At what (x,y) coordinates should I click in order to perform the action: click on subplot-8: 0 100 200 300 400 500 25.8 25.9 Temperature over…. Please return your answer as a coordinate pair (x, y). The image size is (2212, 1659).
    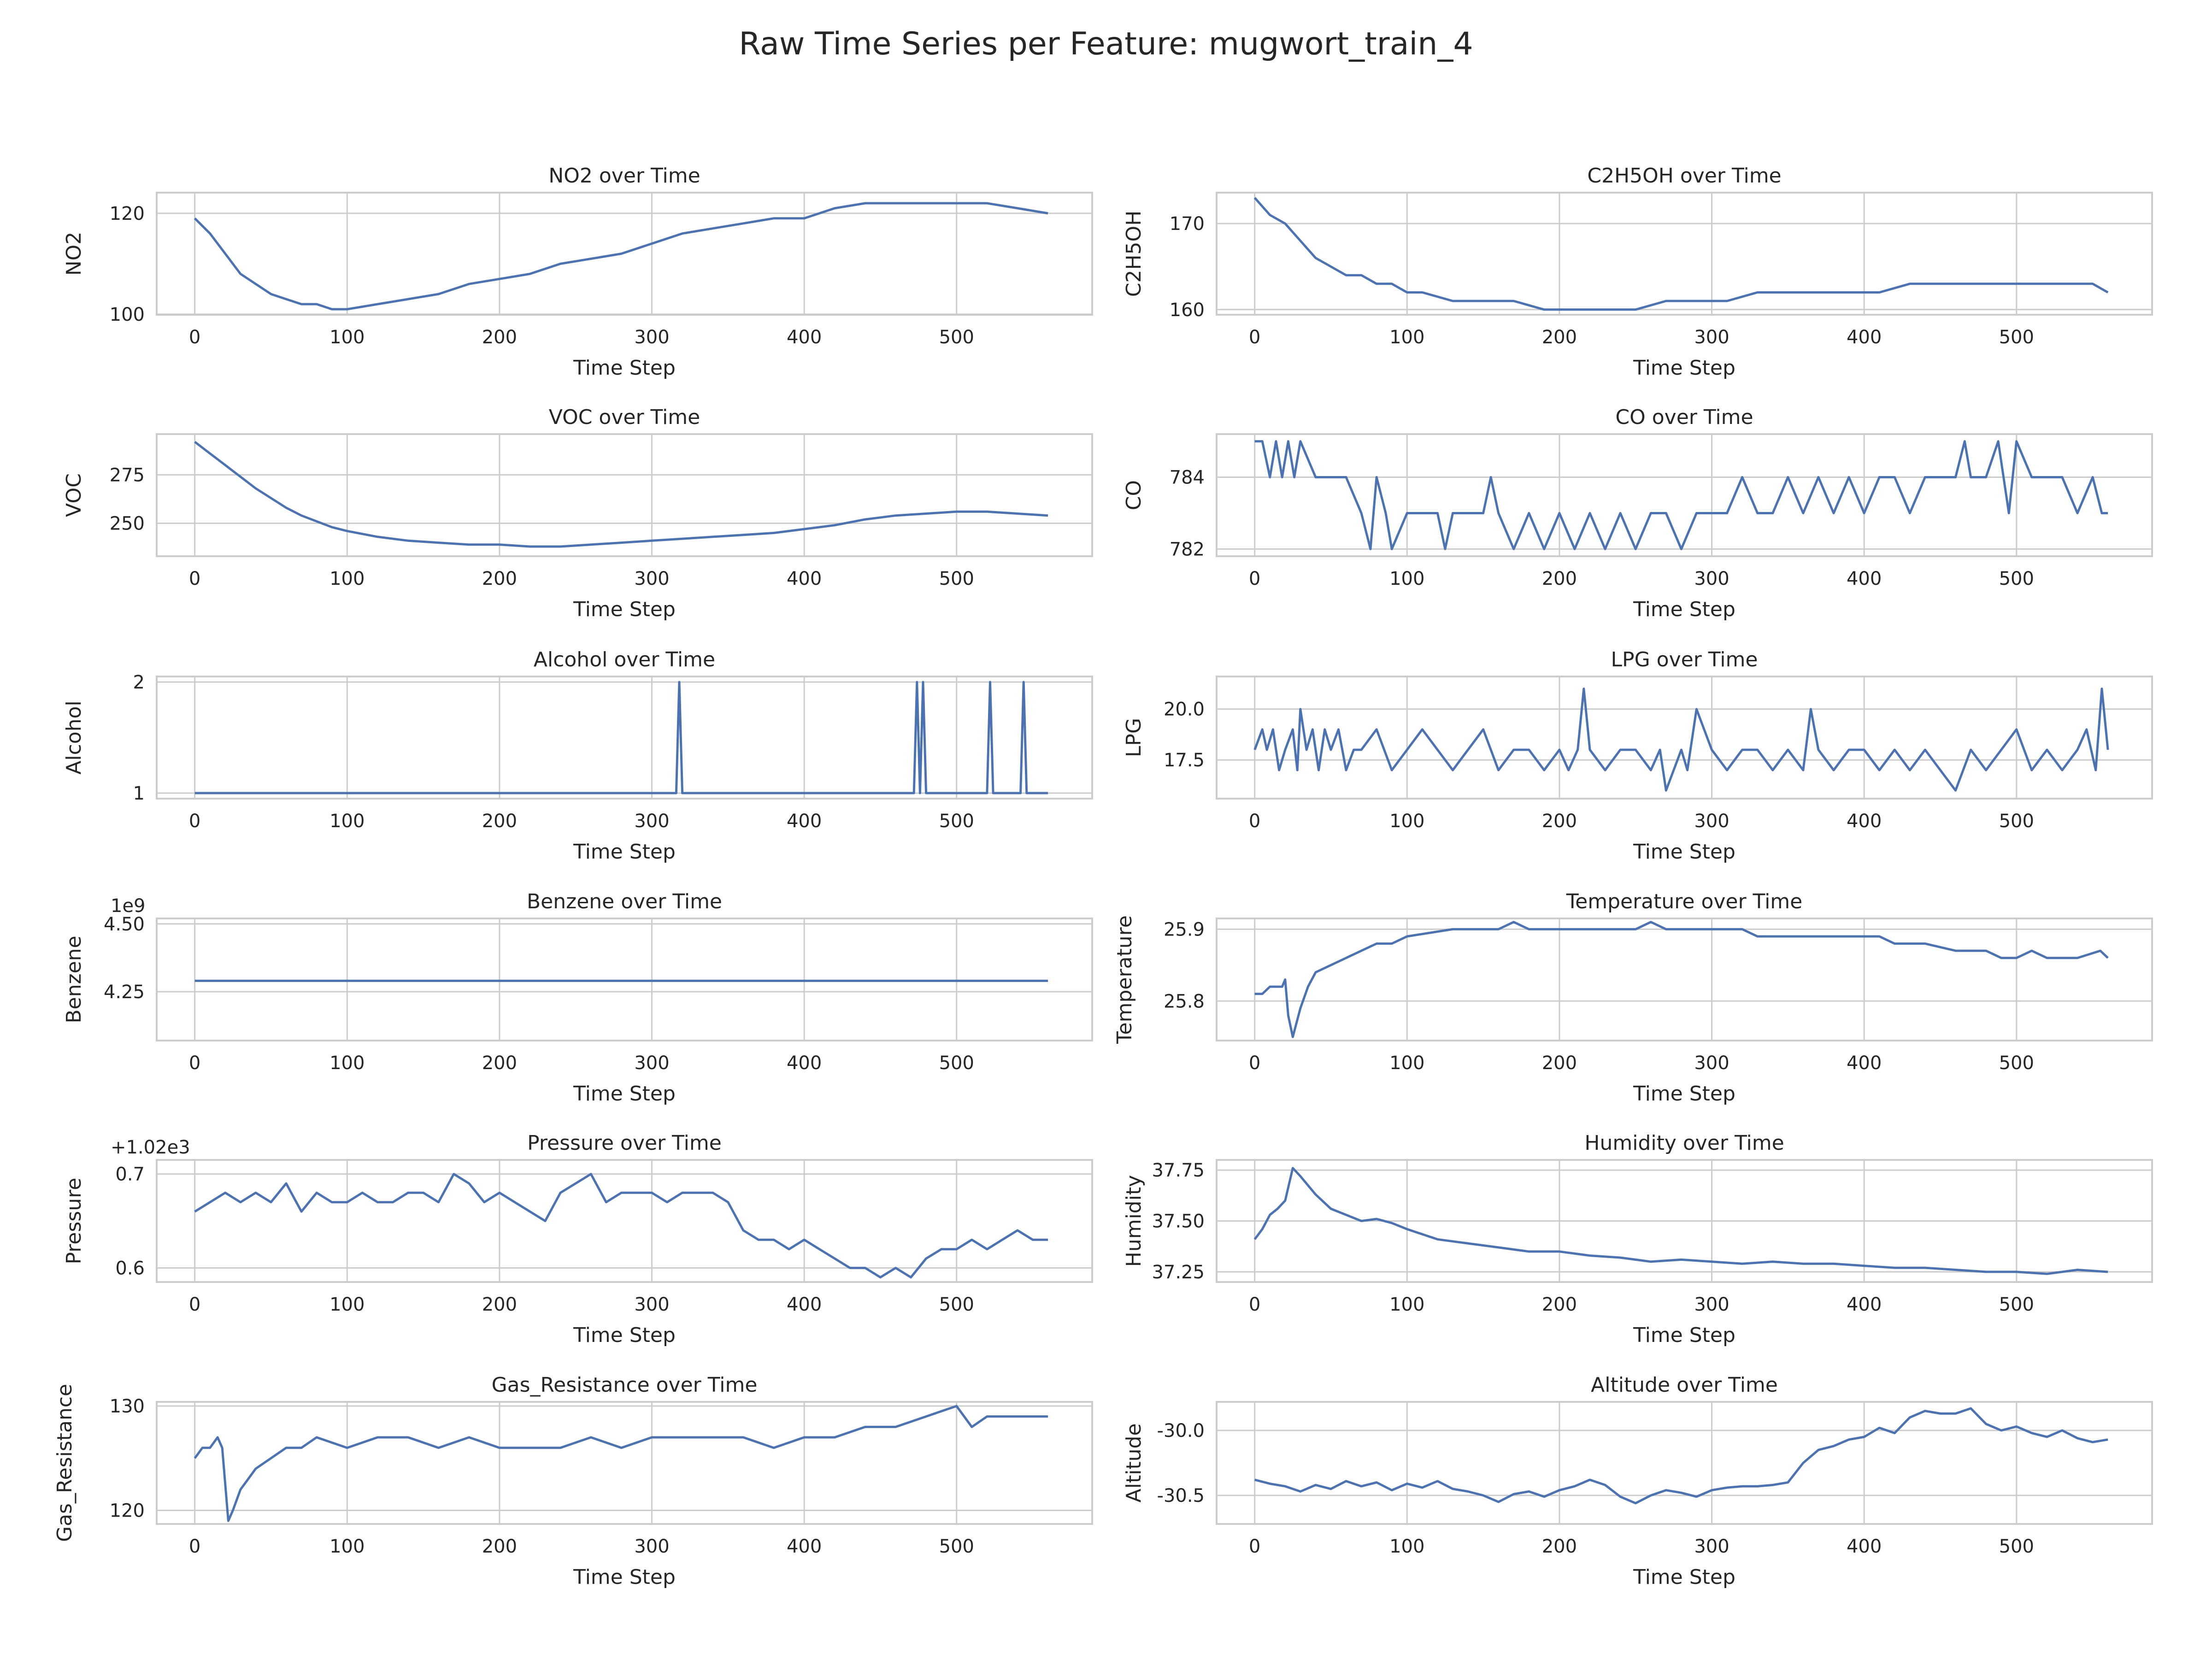
    Looking at the image, I should click on (1633, 998).